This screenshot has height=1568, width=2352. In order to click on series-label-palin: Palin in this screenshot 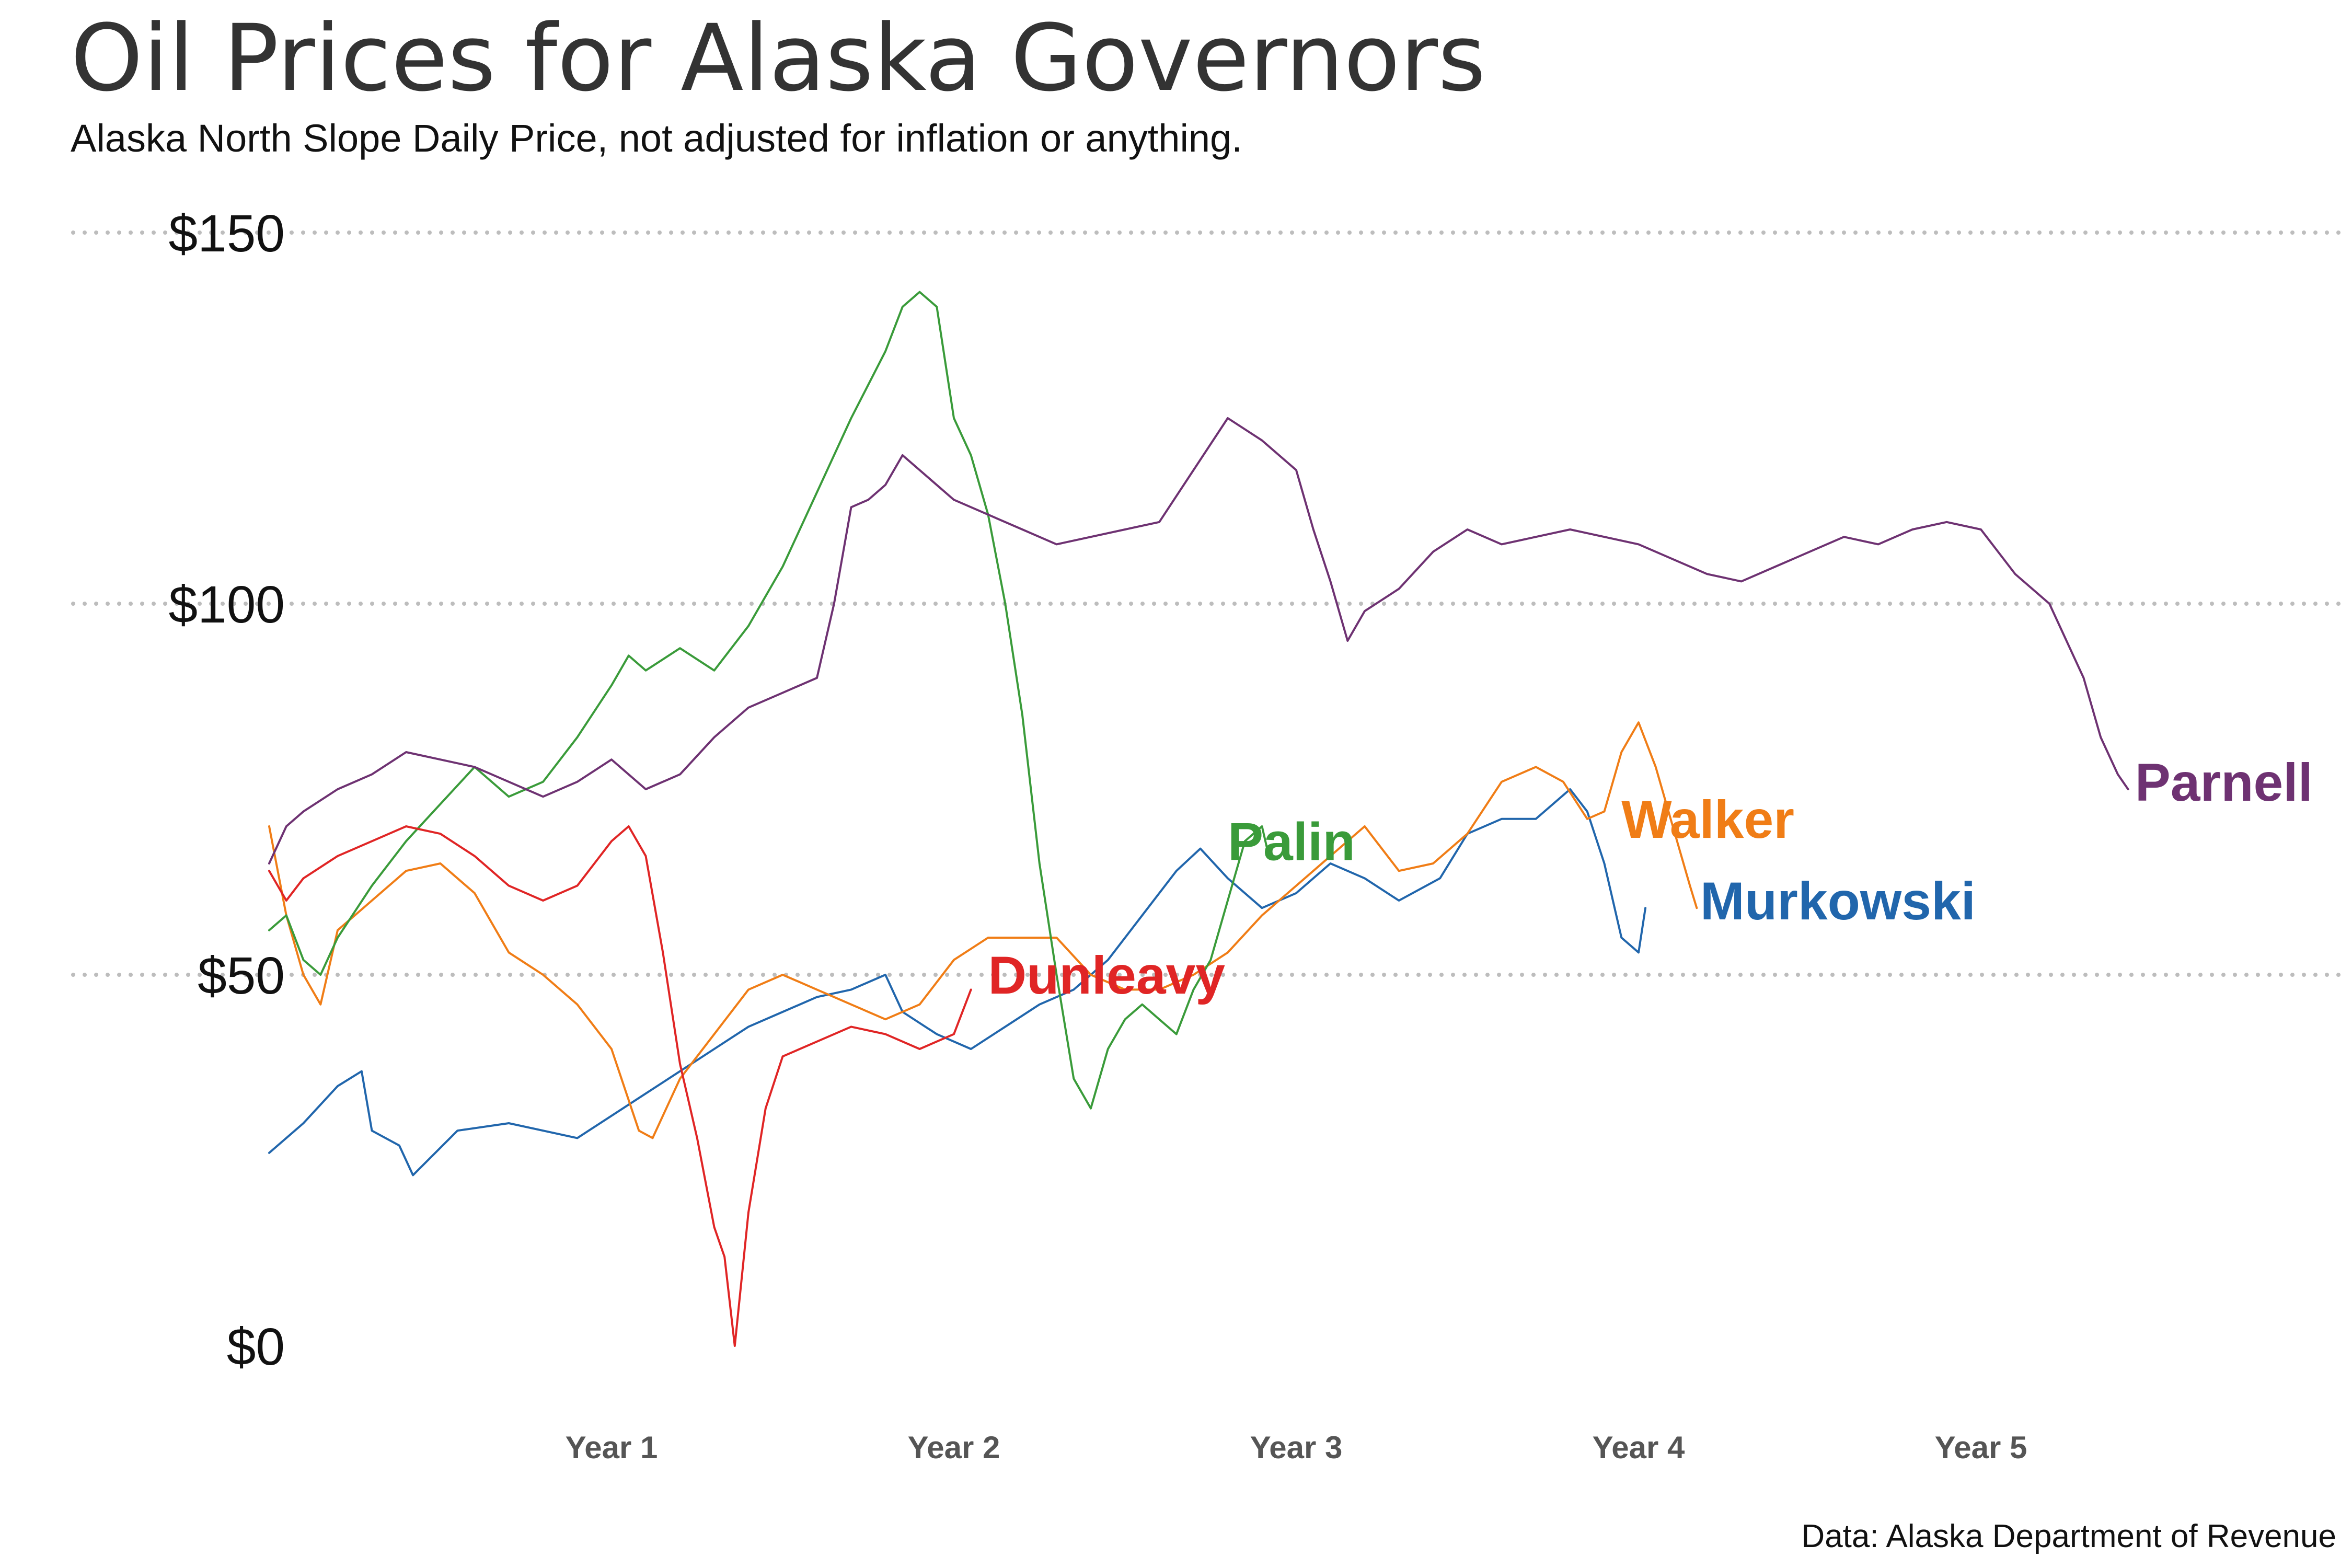, I will do `click(1291, 841)`.